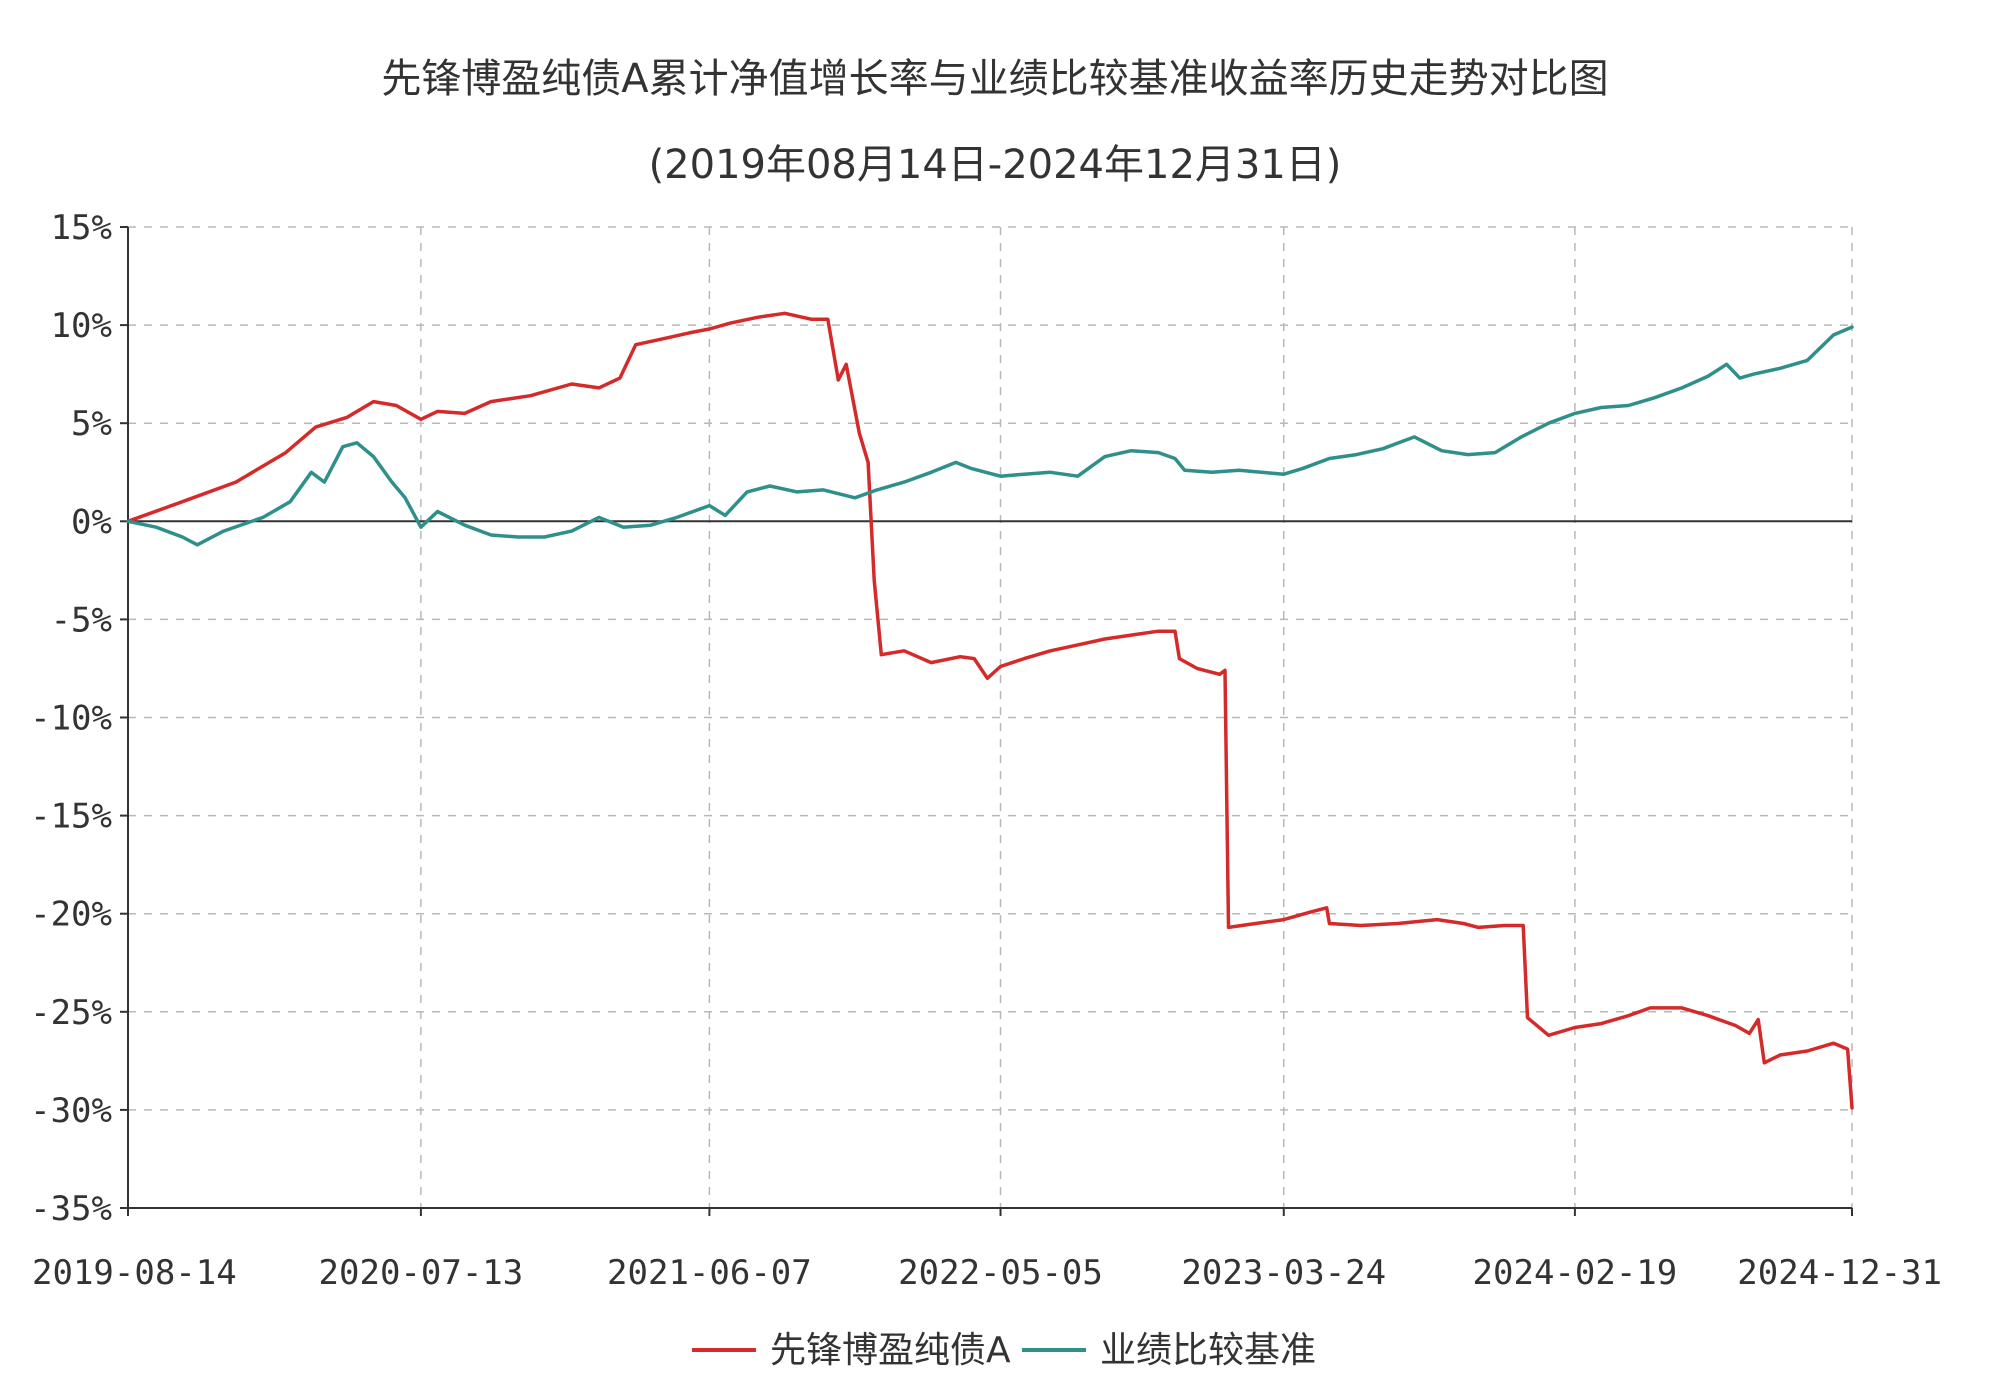 The height and width of the screenshot is (1398, 1990). What do you see at coordinates (1839, 1273) in the screenshot?
I see `x-tick-label: 2024-12-31` at bounding box center [1839, 1273].